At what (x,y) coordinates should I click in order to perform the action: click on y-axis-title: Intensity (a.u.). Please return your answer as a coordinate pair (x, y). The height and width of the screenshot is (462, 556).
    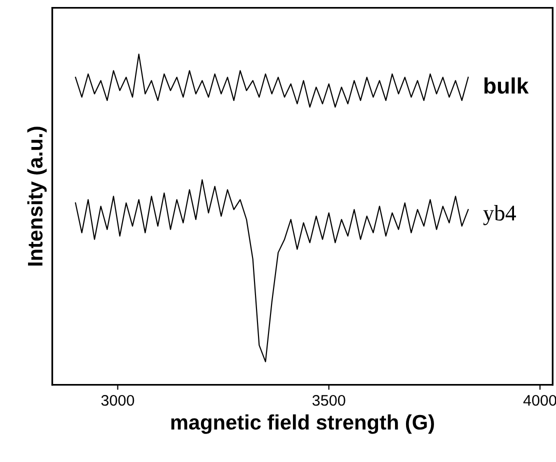
    Looking at the image, I should click on (37, 196).